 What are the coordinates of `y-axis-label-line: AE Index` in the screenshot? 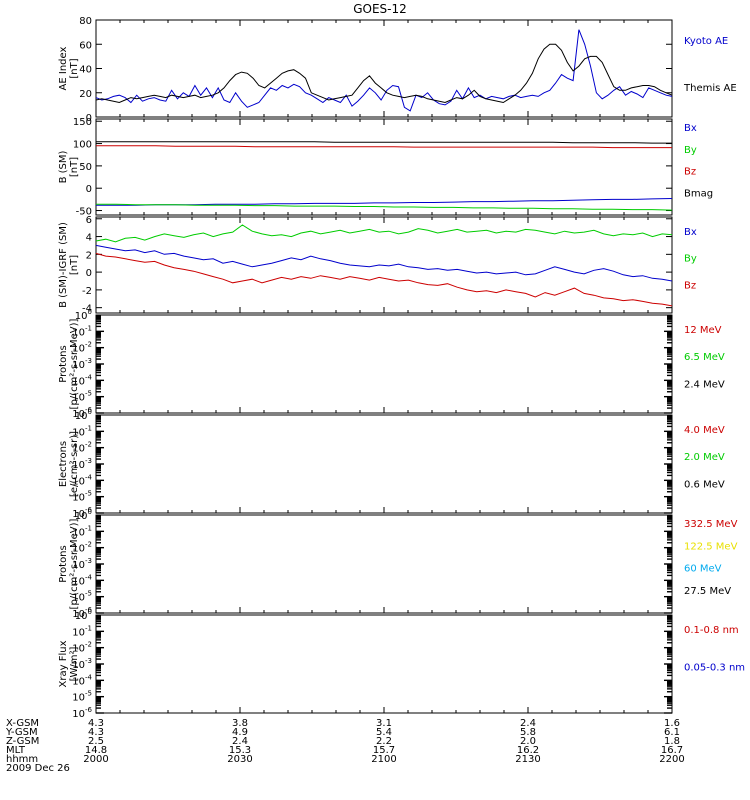 It's located at (63, 68).